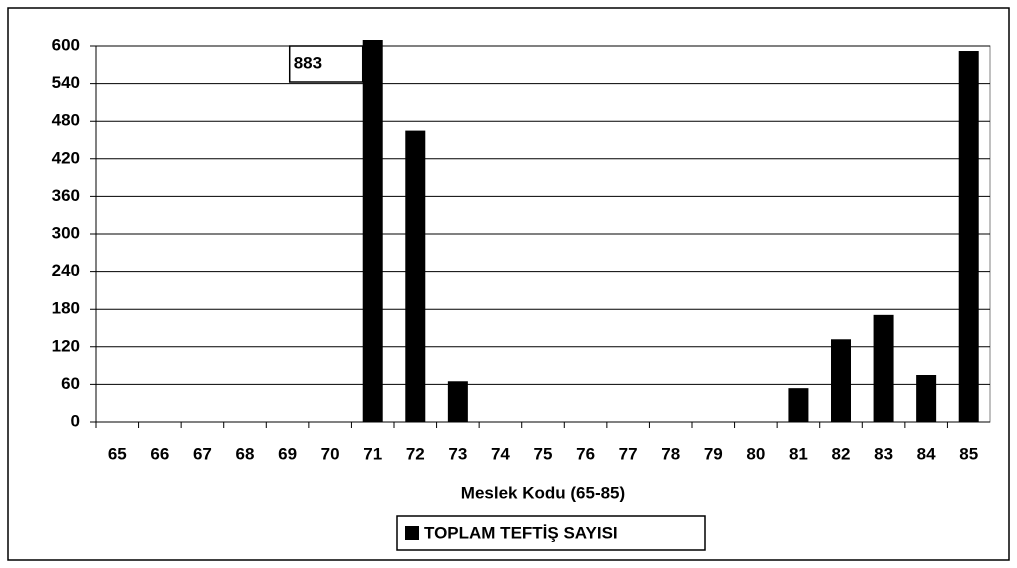 This screenshot has height=568, width=1017. What do you see at coordinates (117, 453) in the screenshot?
I see `x-tick-label: 65` at bounding box center [117, 453].